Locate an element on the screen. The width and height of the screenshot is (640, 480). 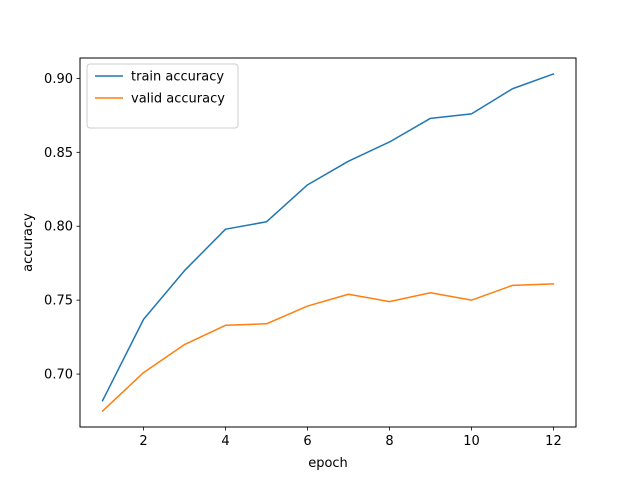
y-tick-label: 0.80 is located at coordinates (58, 227).